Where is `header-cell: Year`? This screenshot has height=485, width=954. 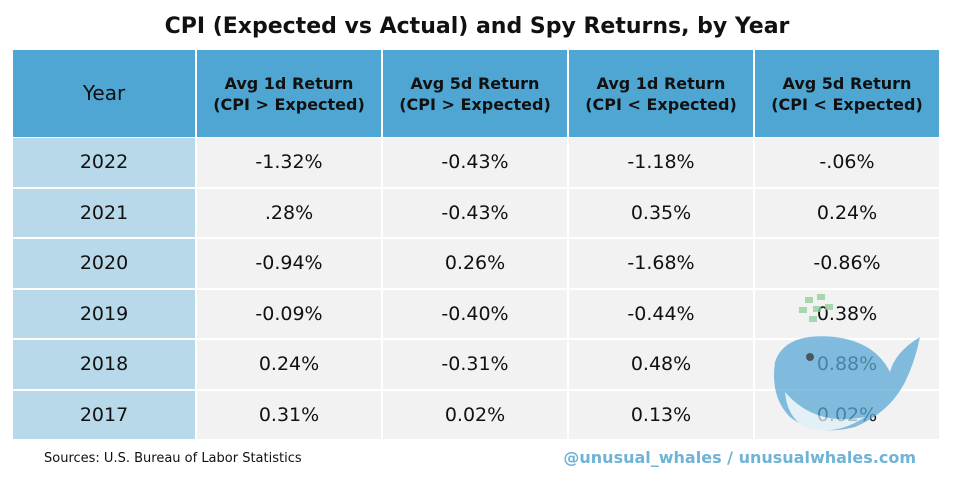
header-cell: Year is located at coordinates (105, 93).